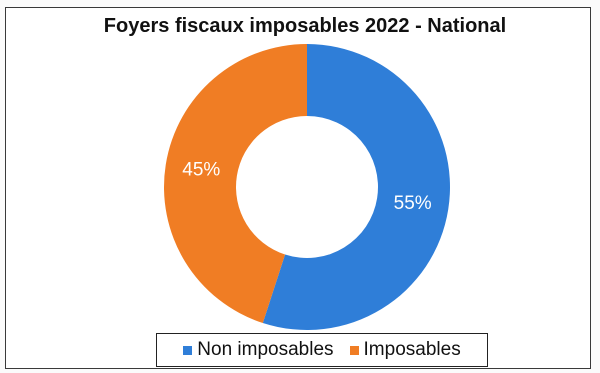 This screenshot has width=600, height=373. I want to click on legend-label-imposables: Imposables, so click(412, 349).